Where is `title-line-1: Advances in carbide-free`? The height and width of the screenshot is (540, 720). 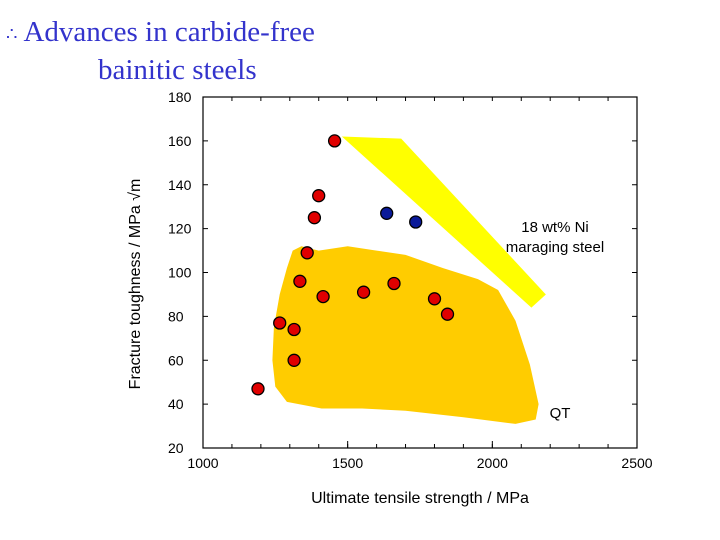
title-line-1: Advances in carbide-free is located at coordinates (169, 32).